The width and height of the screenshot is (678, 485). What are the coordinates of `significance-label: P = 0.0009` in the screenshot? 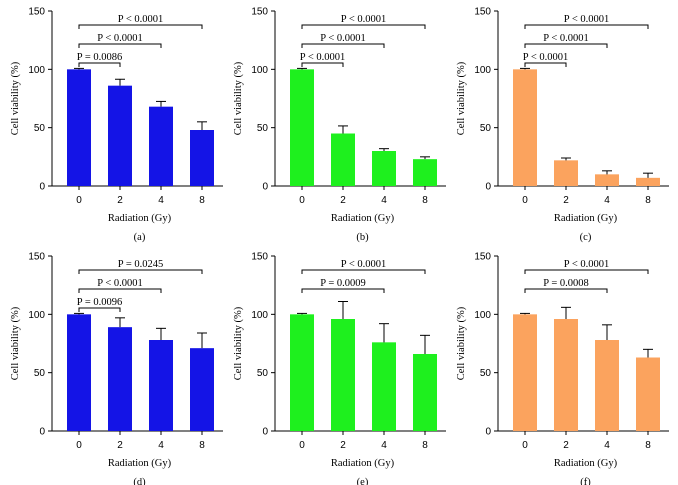 It's located at (343, 283).